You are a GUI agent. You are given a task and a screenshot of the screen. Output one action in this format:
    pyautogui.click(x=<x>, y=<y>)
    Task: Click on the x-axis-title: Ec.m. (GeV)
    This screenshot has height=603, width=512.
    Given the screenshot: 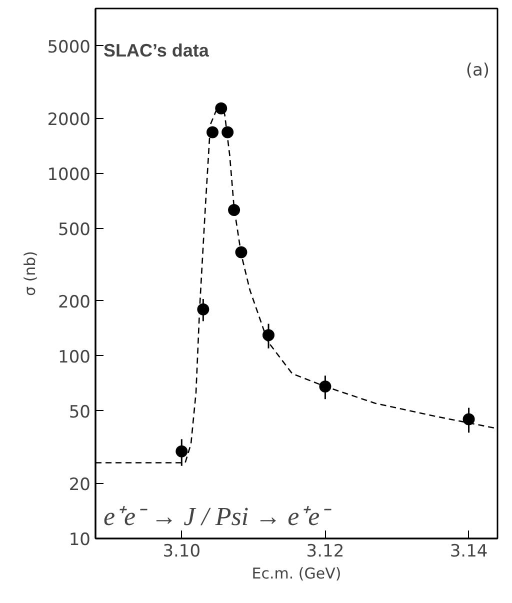 What is the action you would take?
    pyautogui.click(x=297, y=573)
    